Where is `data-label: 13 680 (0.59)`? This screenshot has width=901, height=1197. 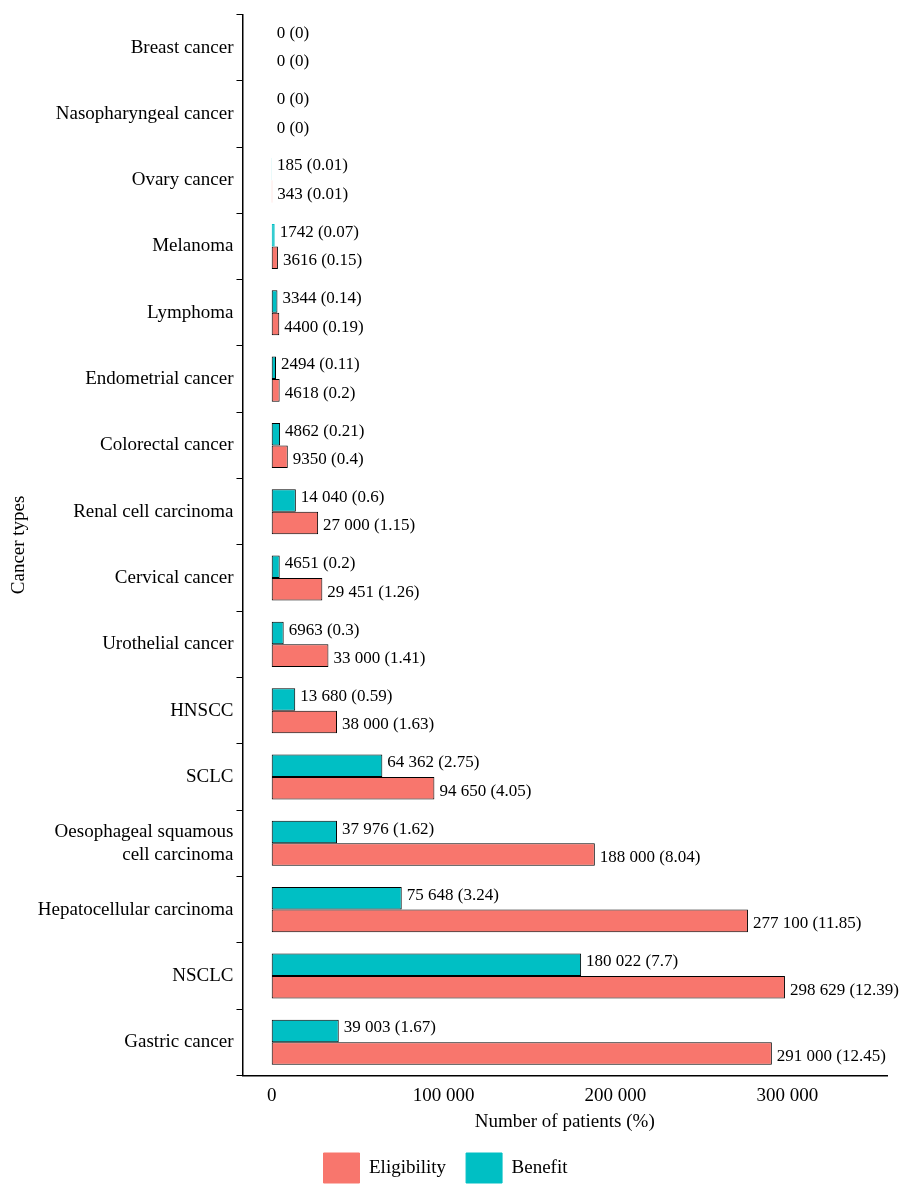 data-label: 13 680 (0.59) is located at coordinates (346, 695).